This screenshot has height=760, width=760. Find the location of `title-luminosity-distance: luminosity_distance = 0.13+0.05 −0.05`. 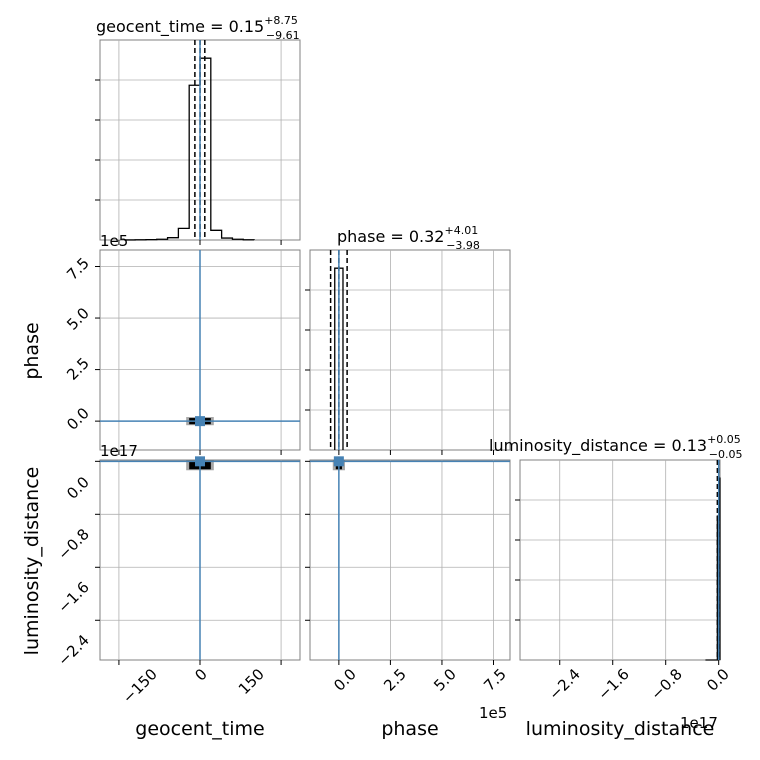

title-luminosity-distance: luminosity_distance = 0.13+0.05 −0.05 is located at coordinates (616, 447).